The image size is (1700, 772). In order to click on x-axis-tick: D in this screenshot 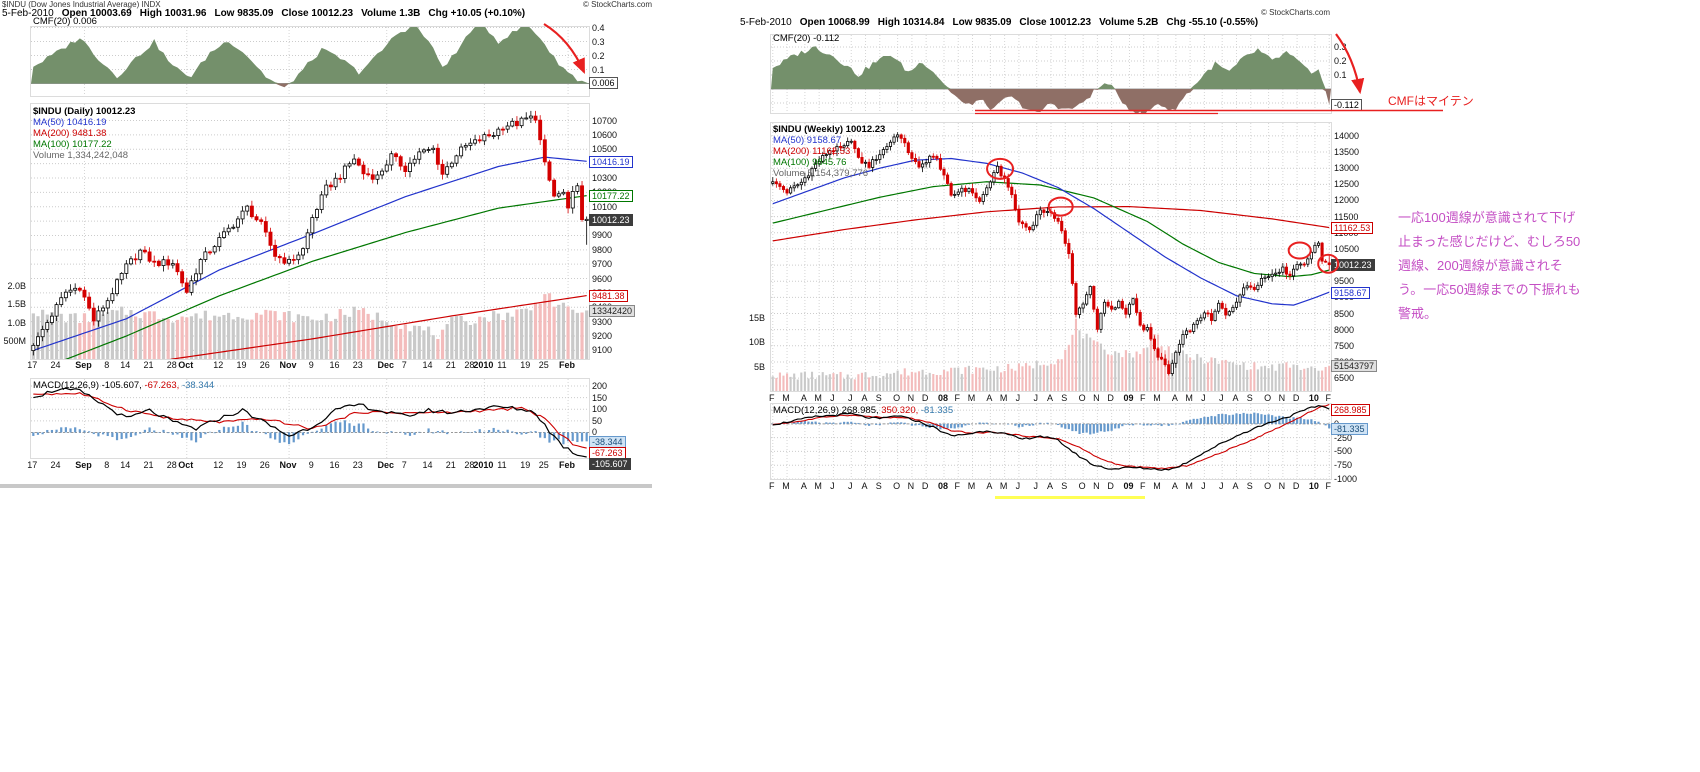, I will do `click(1110, 398)`.